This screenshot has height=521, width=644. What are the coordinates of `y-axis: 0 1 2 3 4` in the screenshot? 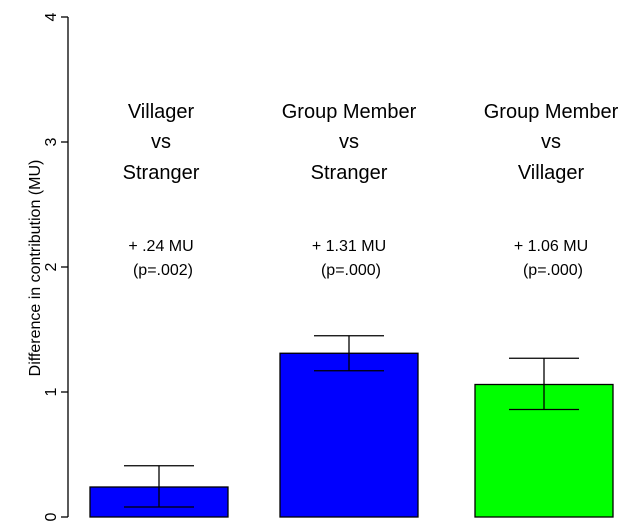 It's located at (56, 266).